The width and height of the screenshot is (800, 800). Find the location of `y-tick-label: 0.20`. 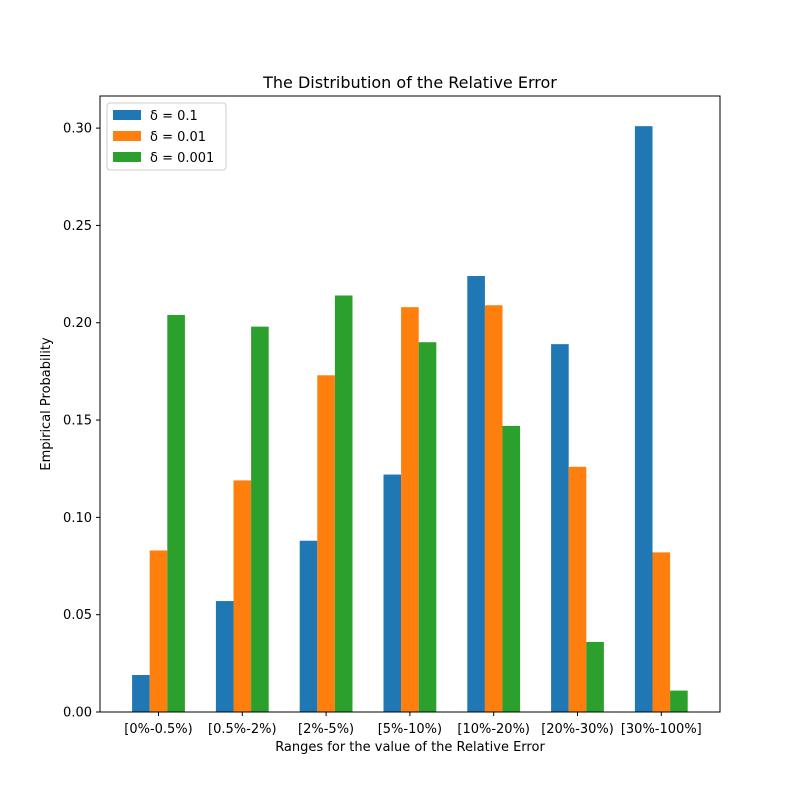

y-tick-label: 0.20 is located at coordinates (77, 323).